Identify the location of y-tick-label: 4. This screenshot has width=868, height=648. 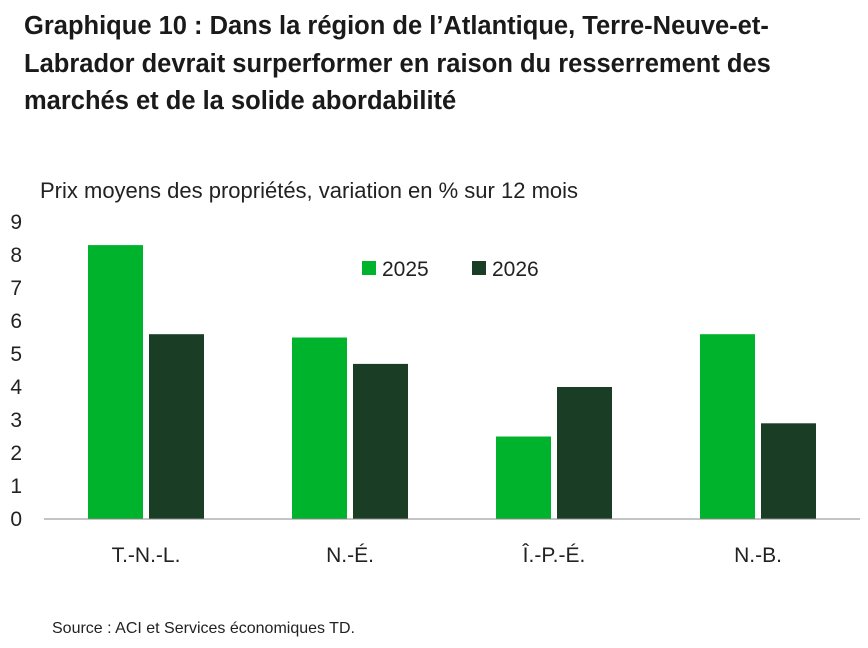
(16, 387).